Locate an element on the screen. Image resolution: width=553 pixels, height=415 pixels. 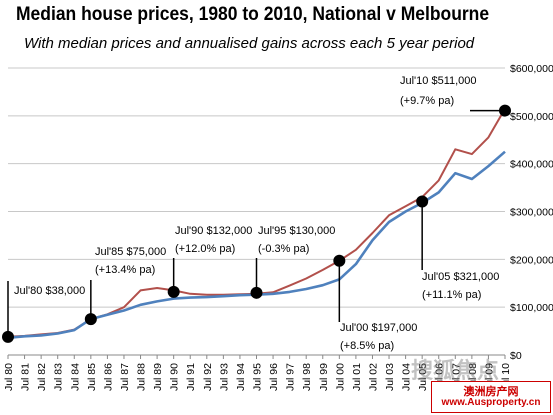
marker-label-price: Jul'00 $197,000 is located at coordinates (378, 328).